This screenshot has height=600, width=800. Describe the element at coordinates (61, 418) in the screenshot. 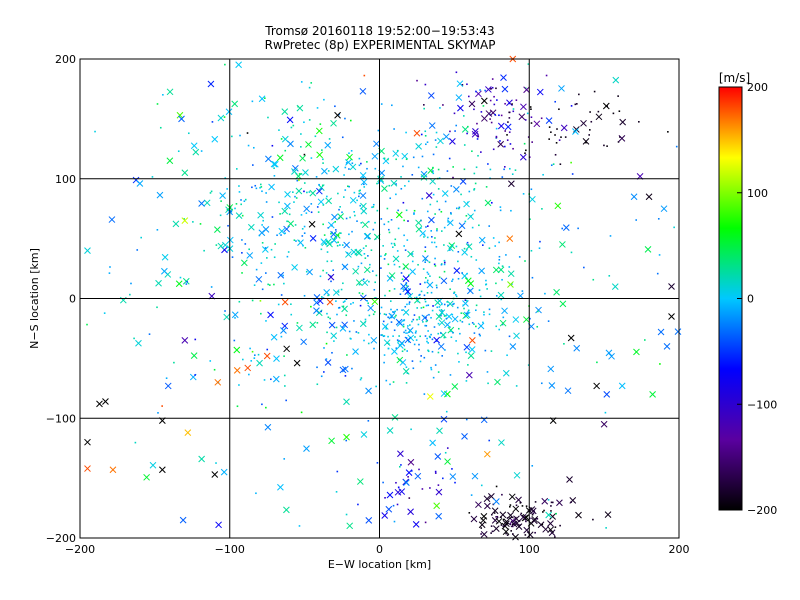

I see `y-tick-label: −100` at that location.